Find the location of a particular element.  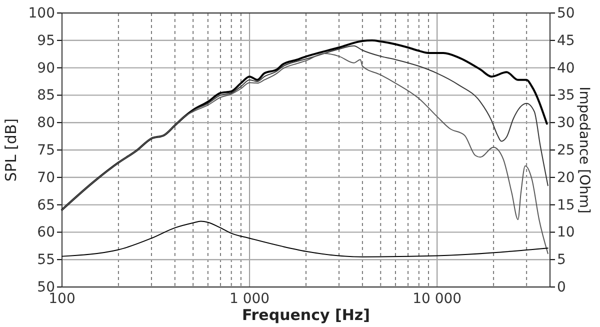

y-tick-label: 60 is located at coordinates (46, 232).